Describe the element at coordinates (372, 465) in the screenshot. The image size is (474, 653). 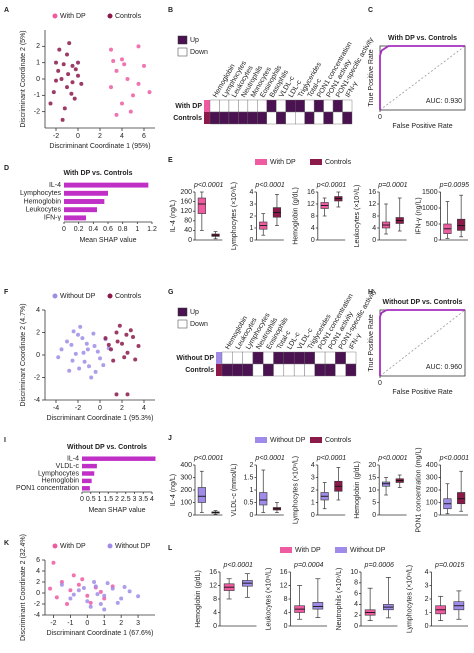
I see `y-tick-label: 20` at that location.